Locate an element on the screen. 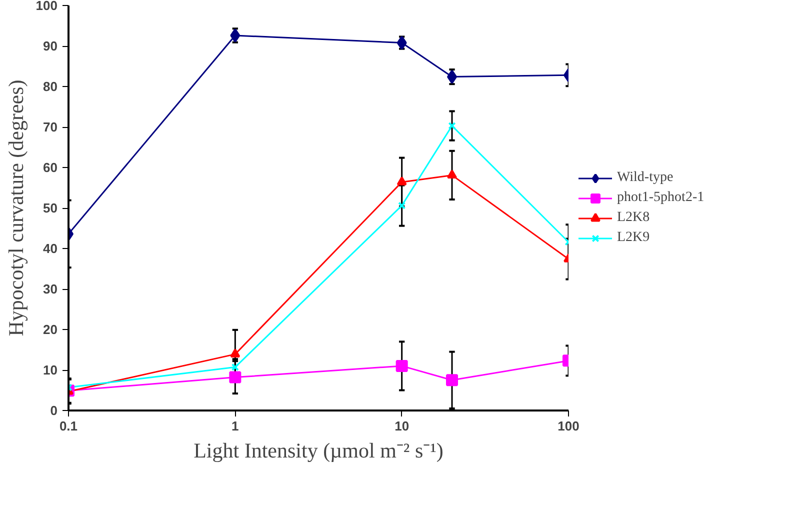 The width and height of the screenshot is (812, 521). y-tick-label: 60 is located at coordinates (50, 167).